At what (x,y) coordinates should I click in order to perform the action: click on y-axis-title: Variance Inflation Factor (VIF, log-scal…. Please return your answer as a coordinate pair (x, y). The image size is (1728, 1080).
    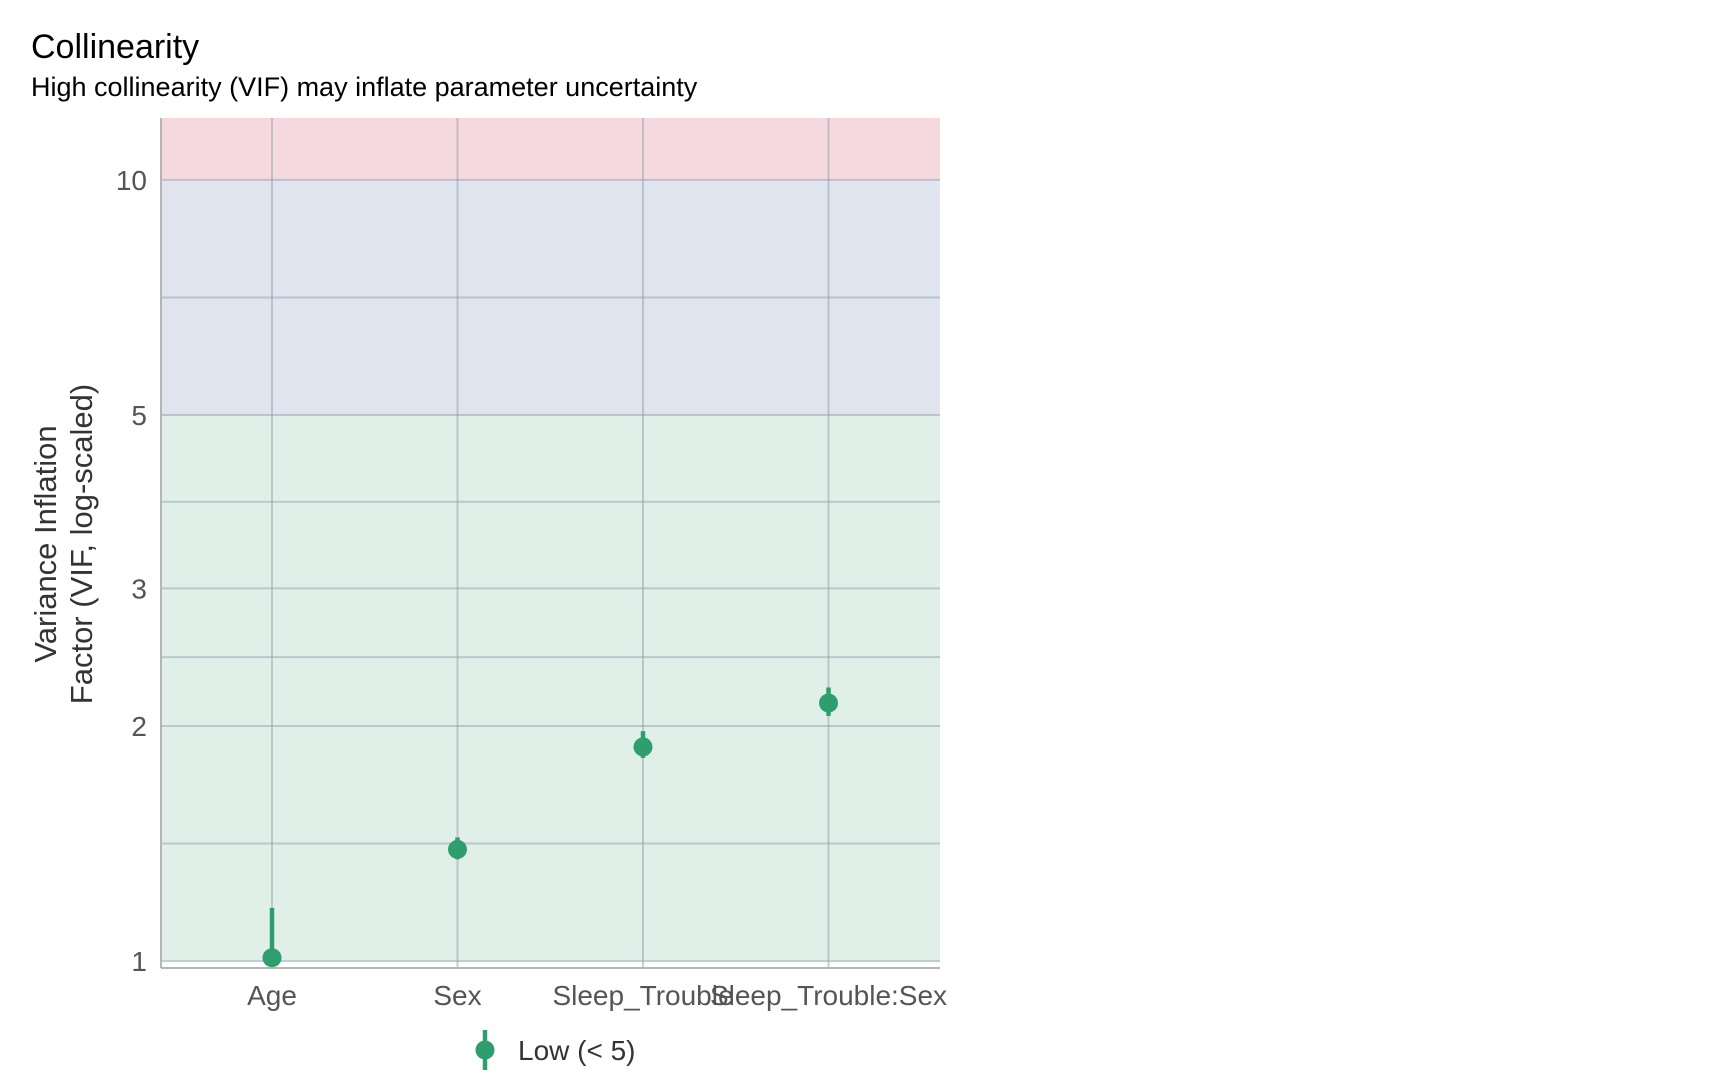
    Looking at the image, I should click on (63, 544).